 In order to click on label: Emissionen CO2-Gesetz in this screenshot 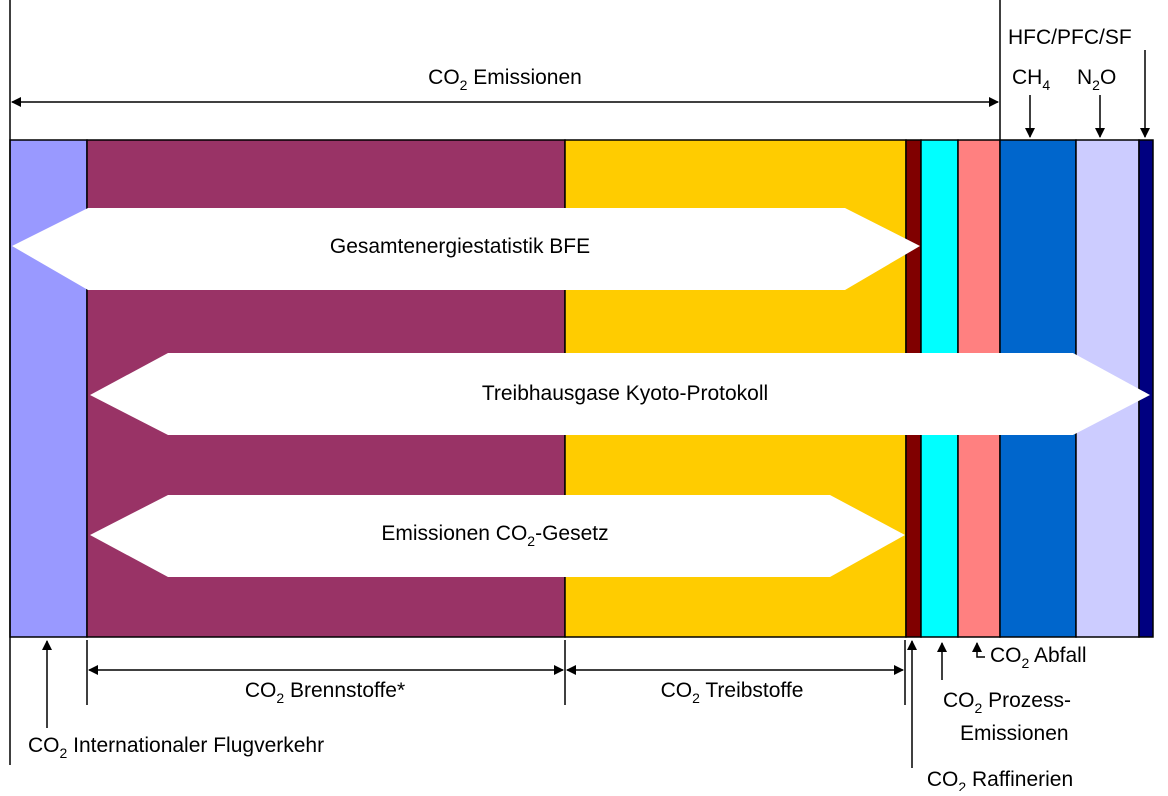, I will do `click(494, 535)`.